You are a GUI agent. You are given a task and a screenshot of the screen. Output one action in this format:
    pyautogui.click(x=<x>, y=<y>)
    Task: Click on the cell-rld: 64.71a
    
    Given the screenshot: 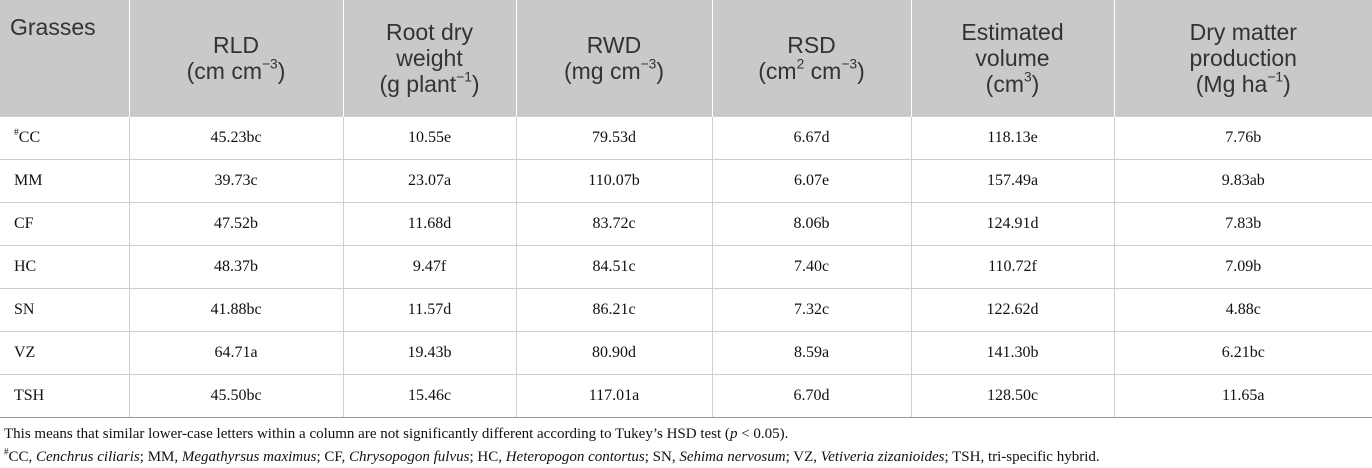 What is the action you would take?
    pyautogui.click(x=236, y=353)
    